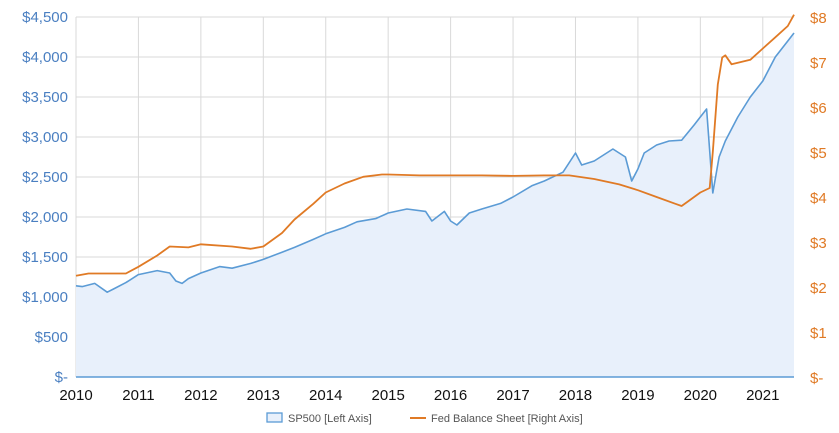 Image resolution: width=839 pixels, height=433 pixels. What do you see at coordinates (816, 378) in the screenshot?
I see `y-right-tick-label: $-` at bounding box center [816, 378].